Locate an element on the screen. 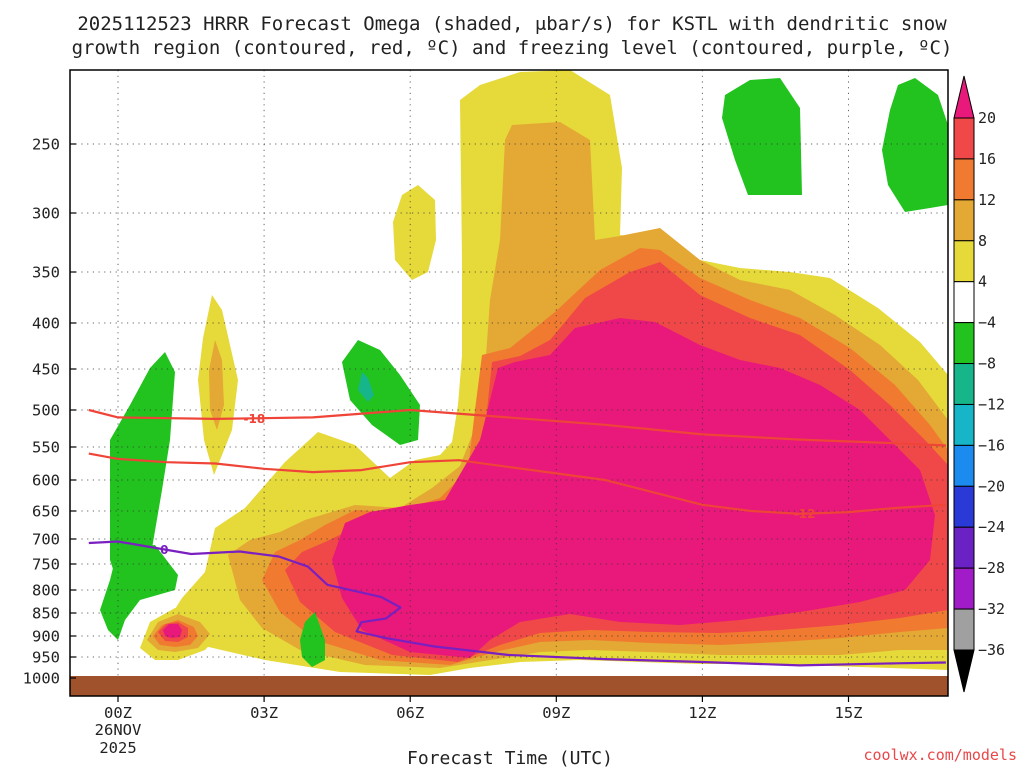 This screenshot has height=768, width=1024. x-date-line2: 2025 is located at coordinates (117, 748).